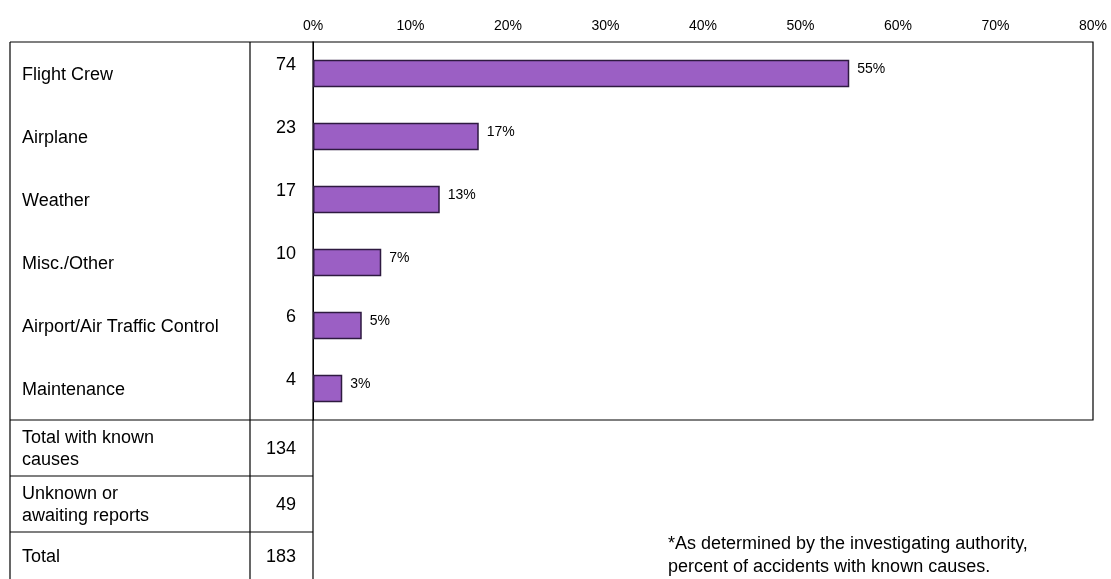  Describe the element at coordinates (285, 126) in the screenshot. I see `text: 23` at that location.